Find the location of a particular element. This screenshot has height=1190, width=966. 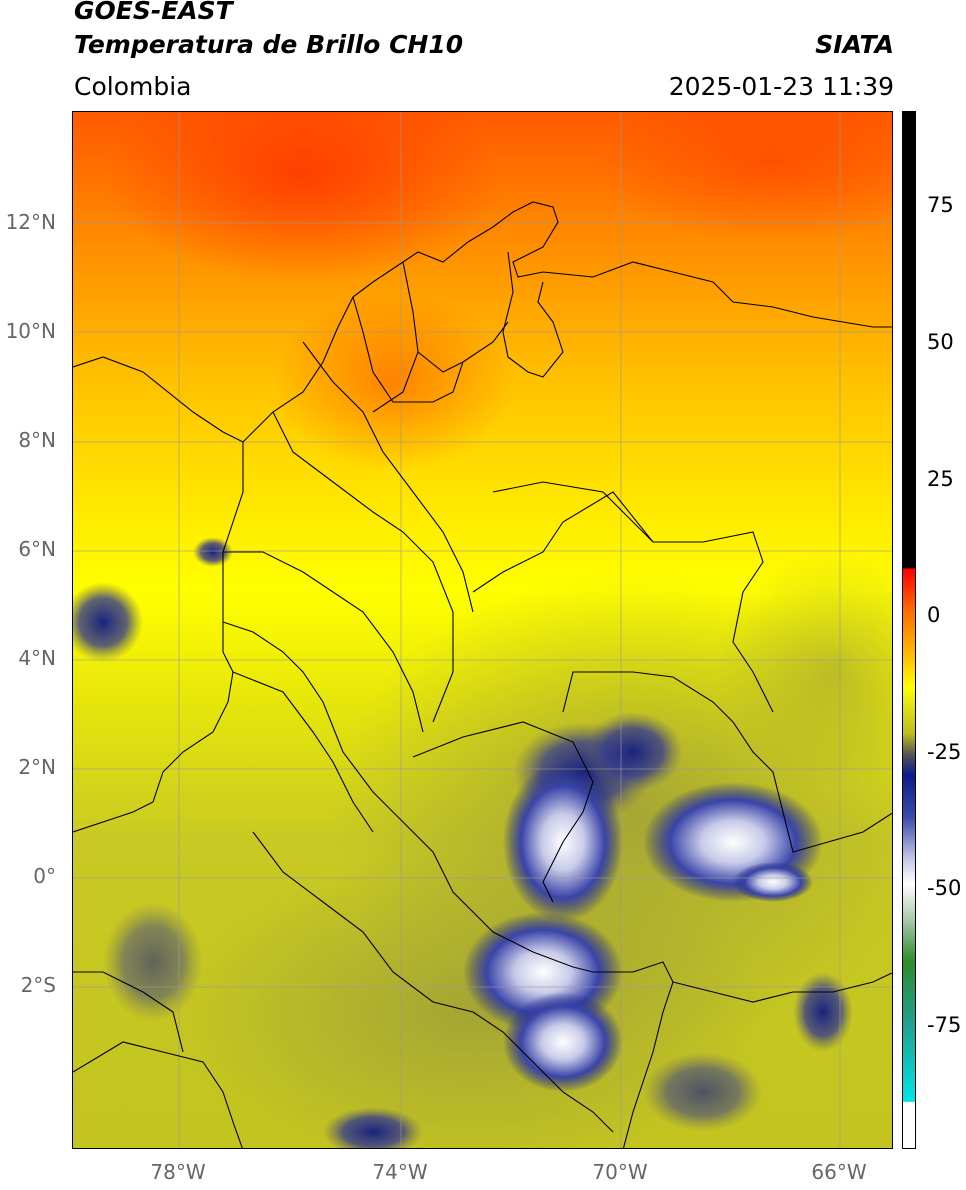

colorbar is located at coordinates (909, 630).